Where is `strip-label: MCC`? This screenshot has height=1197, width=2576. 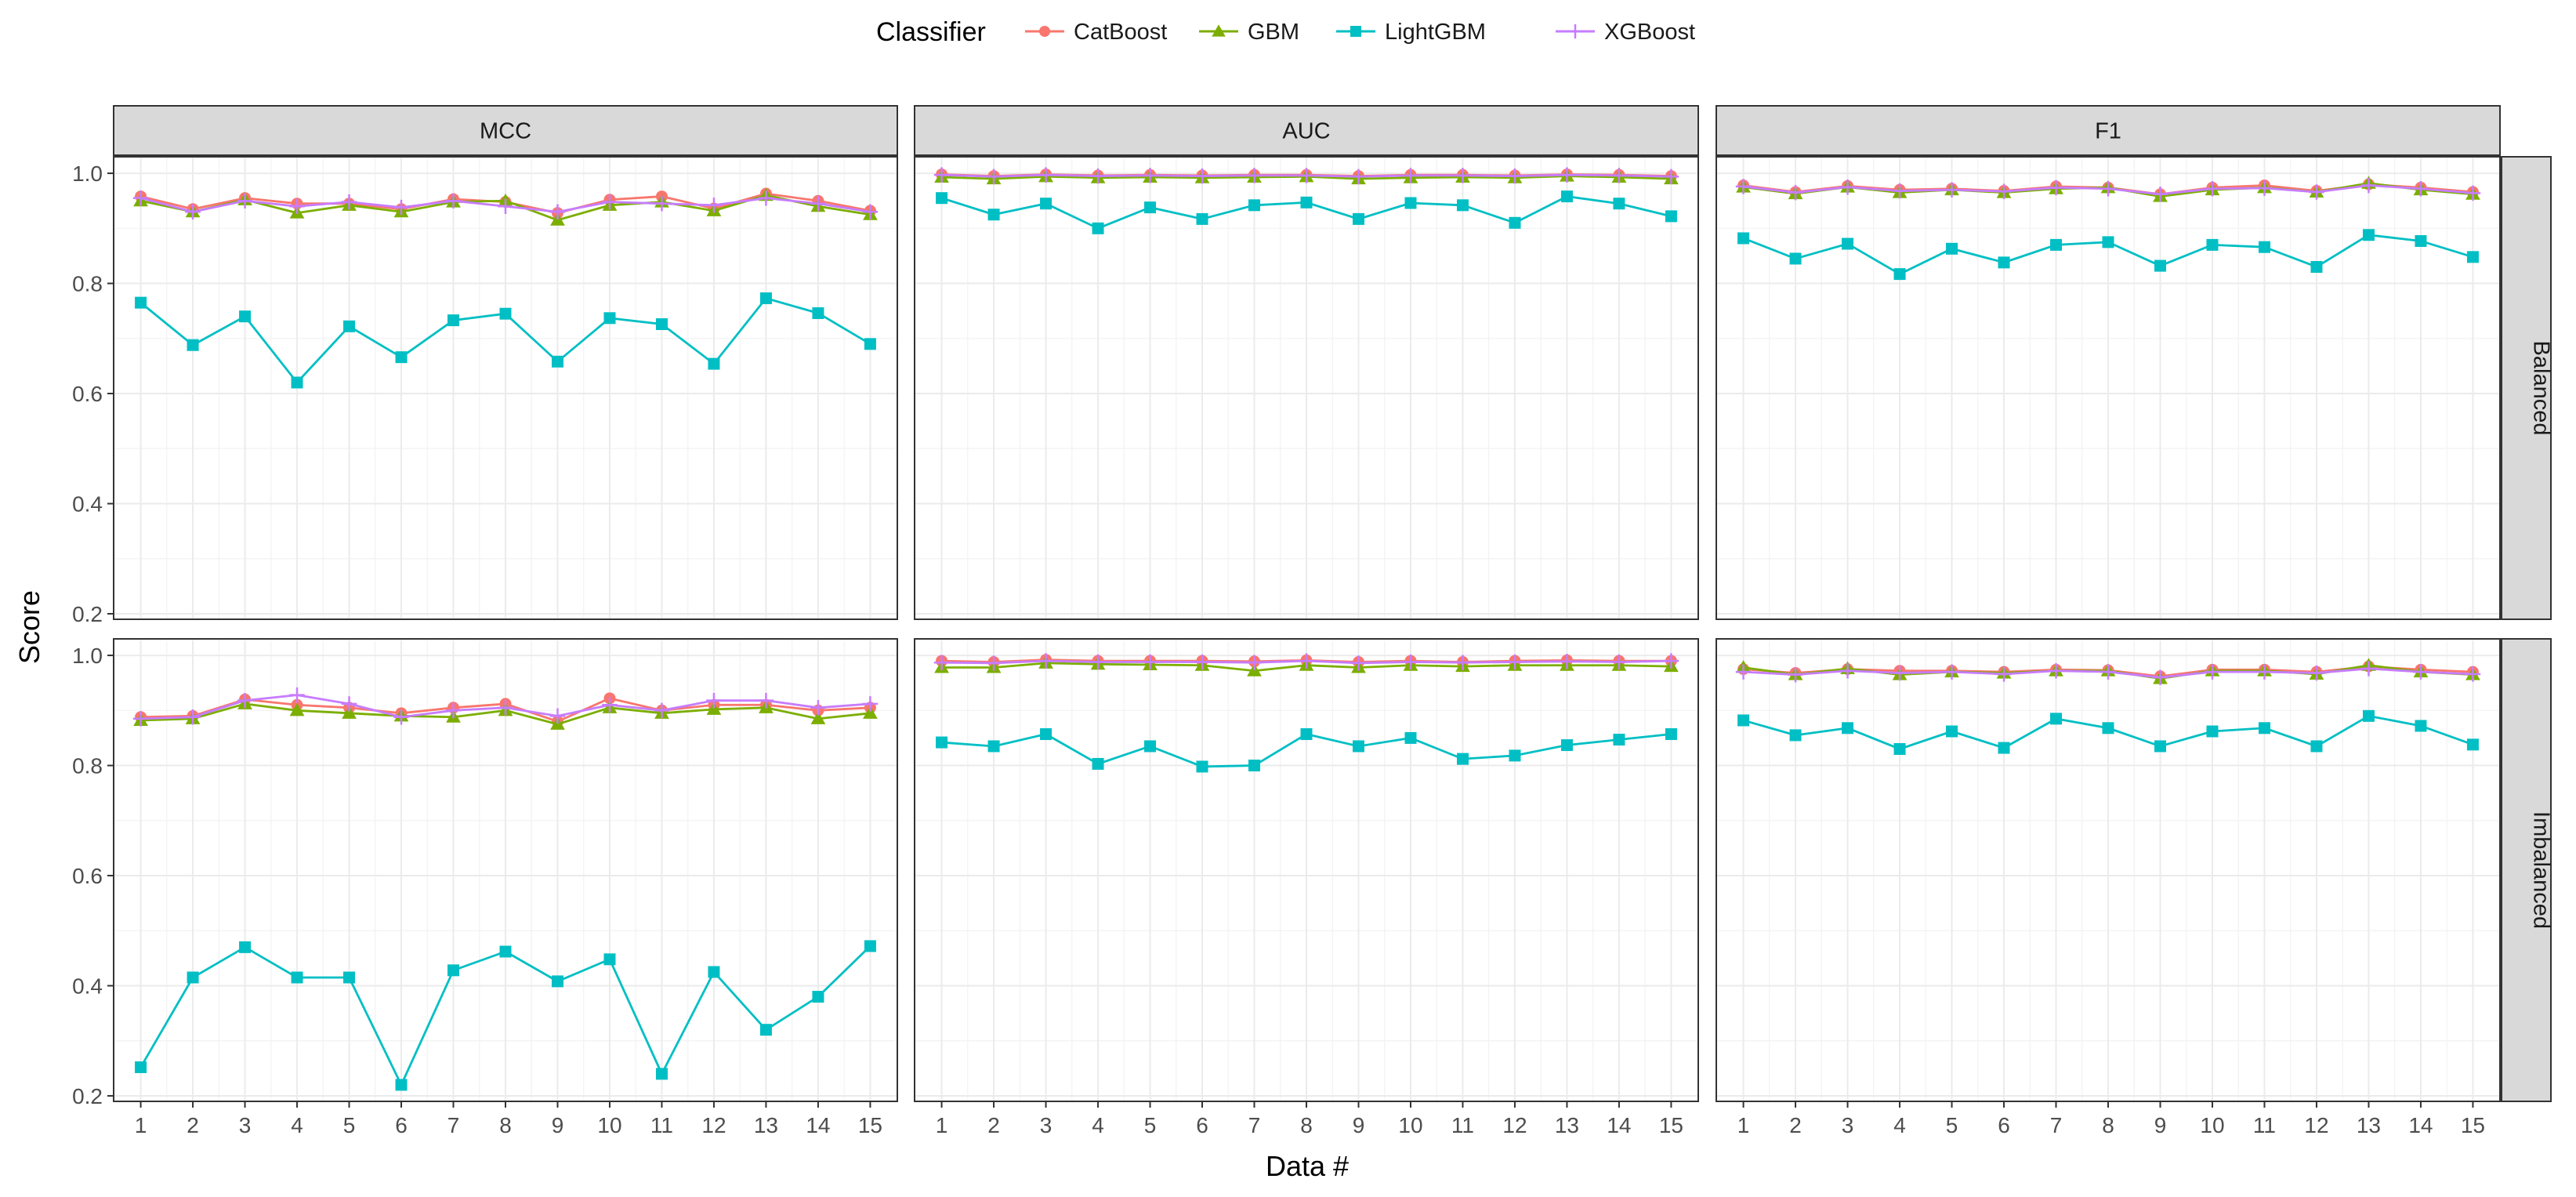 strip-label: MCC is located at coordinates (505, 131).